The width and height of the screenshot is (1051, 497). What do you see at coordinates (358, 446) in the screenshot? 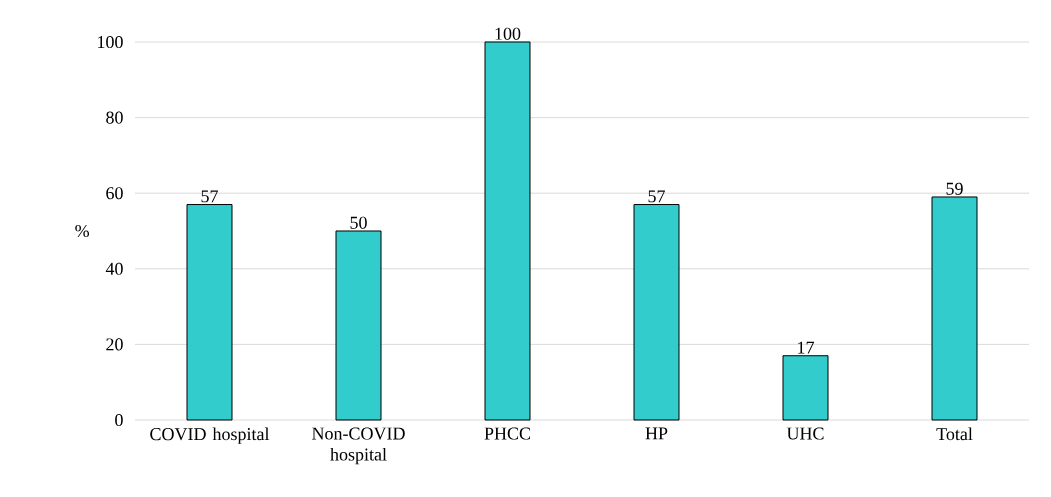
I see `x-tick-label: Non-COVID hospital` at bounding box center [358, 446].